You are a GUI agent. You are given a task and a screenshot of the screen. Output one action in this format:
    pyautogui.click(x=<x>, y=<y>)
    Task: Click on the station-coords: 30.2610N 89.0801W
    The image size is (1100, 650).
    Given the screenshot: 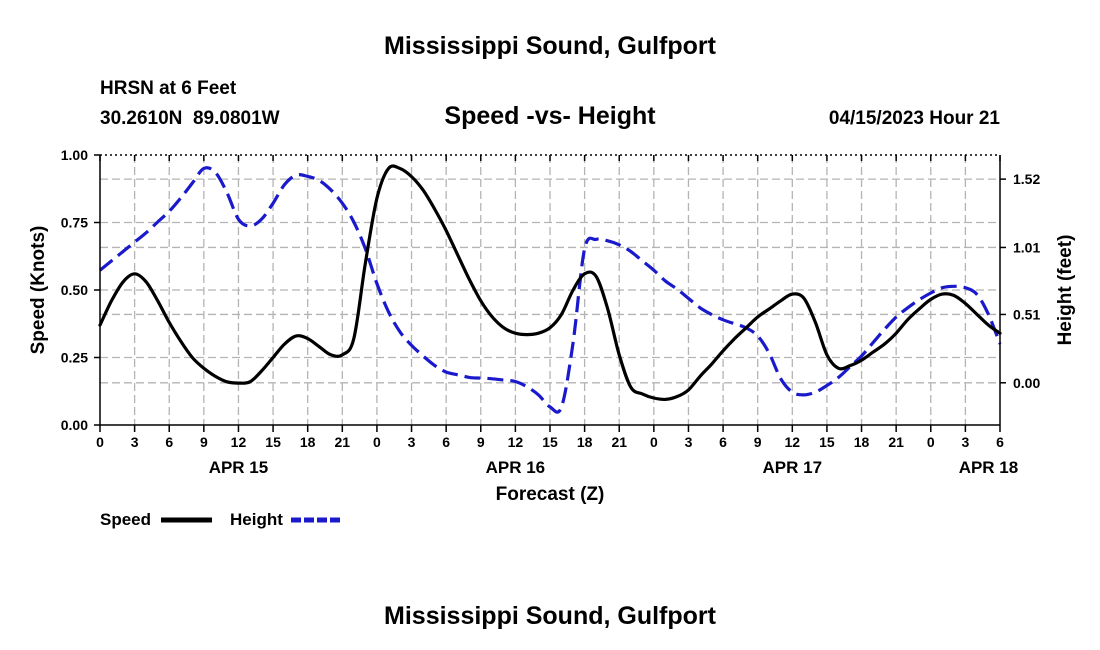 What is the action you would take?
    pyautogui.click(x=190, y=118)
    